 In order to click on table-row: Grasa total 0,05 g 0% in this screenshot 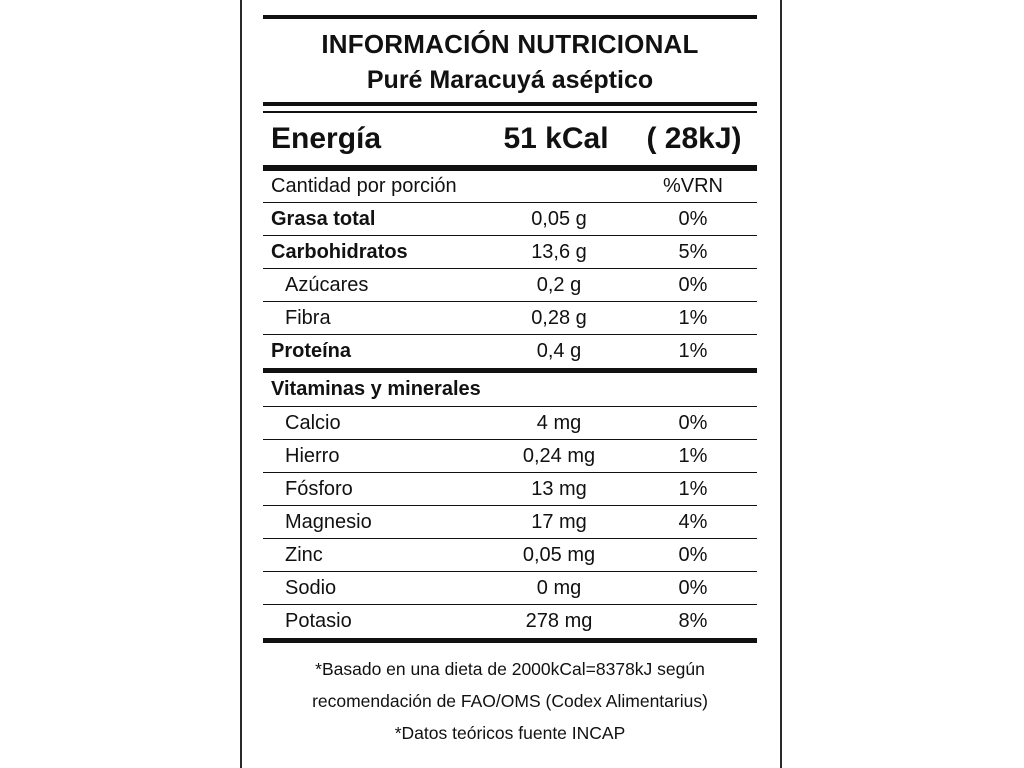, I will do `click(510, 219)`.